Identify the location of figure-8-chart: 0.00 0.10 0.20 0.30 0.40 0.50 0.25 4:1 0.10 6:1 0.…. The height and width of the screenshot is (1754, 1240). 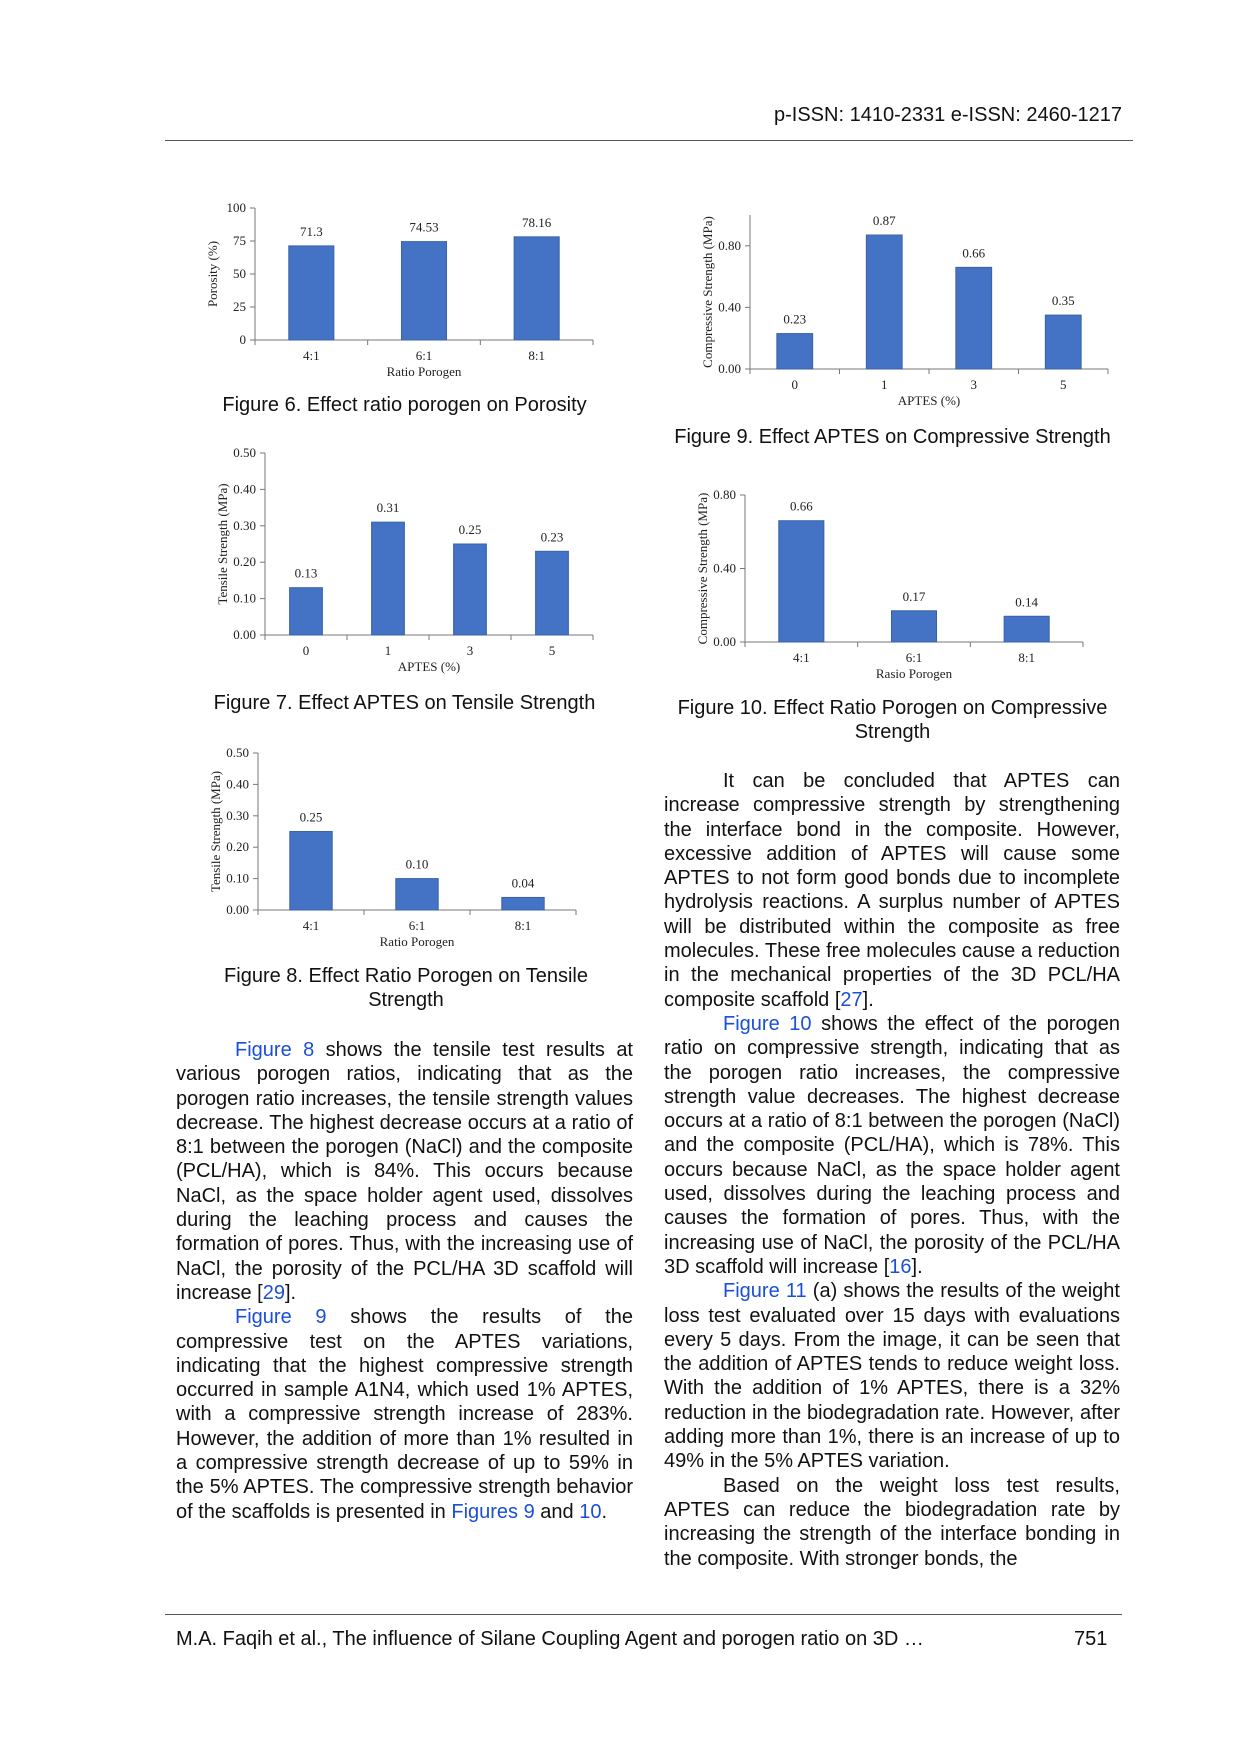
(398, 850).